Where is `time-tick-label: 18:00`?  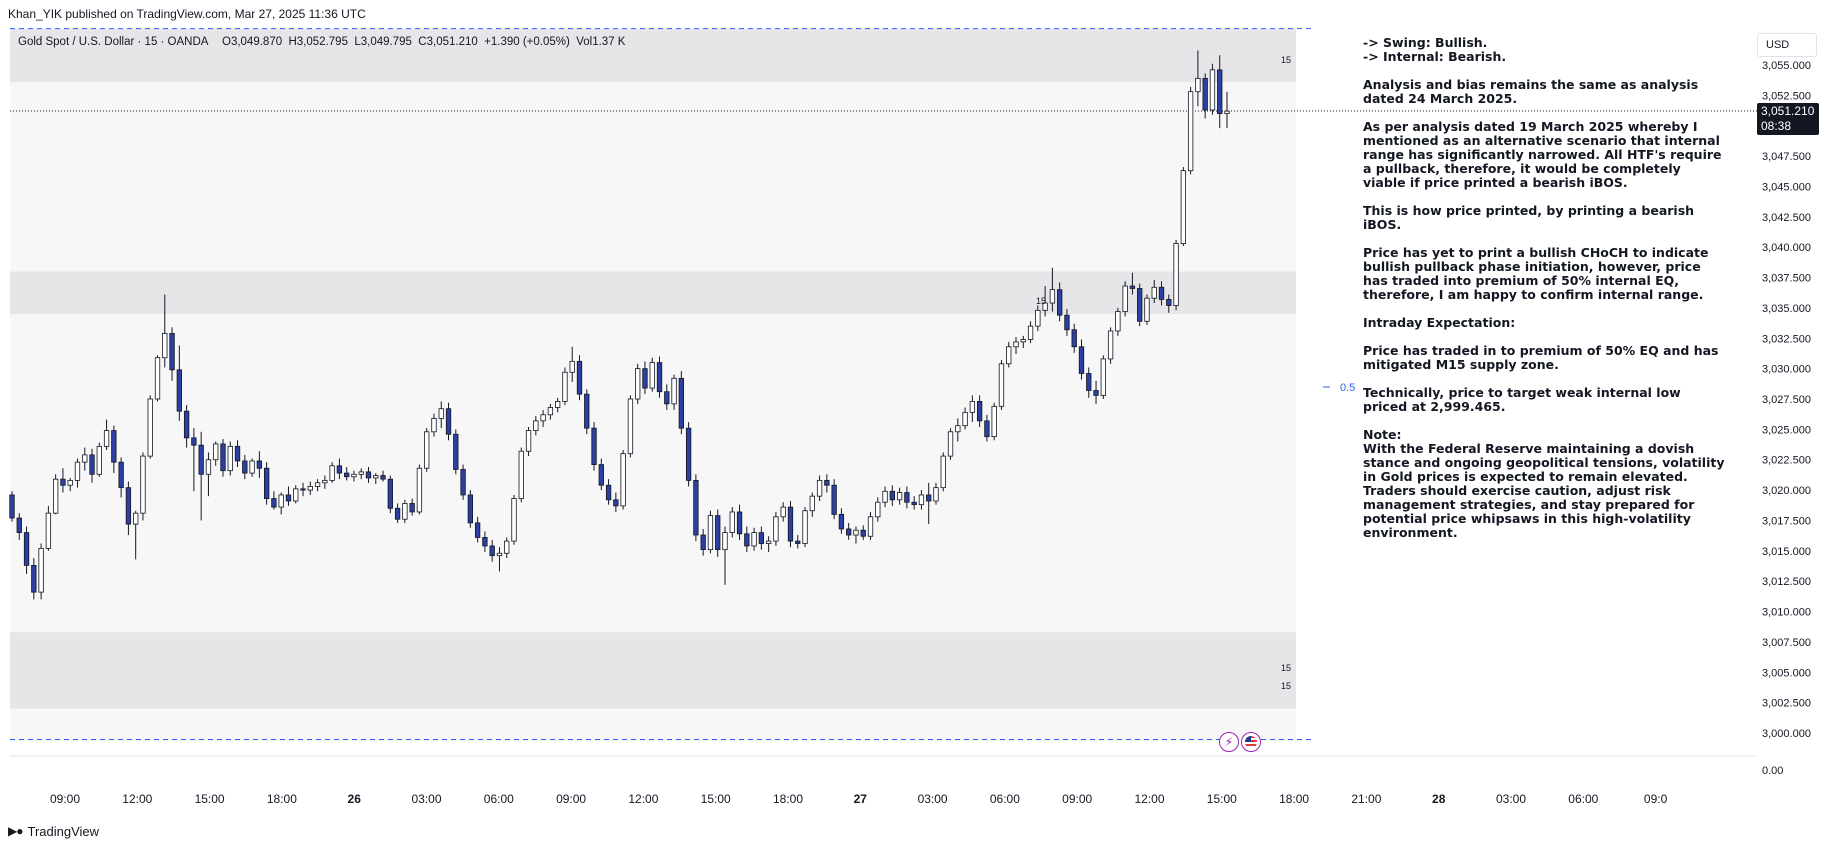
time-tick-label: 18:00 is located at coordinates (1294, 799).